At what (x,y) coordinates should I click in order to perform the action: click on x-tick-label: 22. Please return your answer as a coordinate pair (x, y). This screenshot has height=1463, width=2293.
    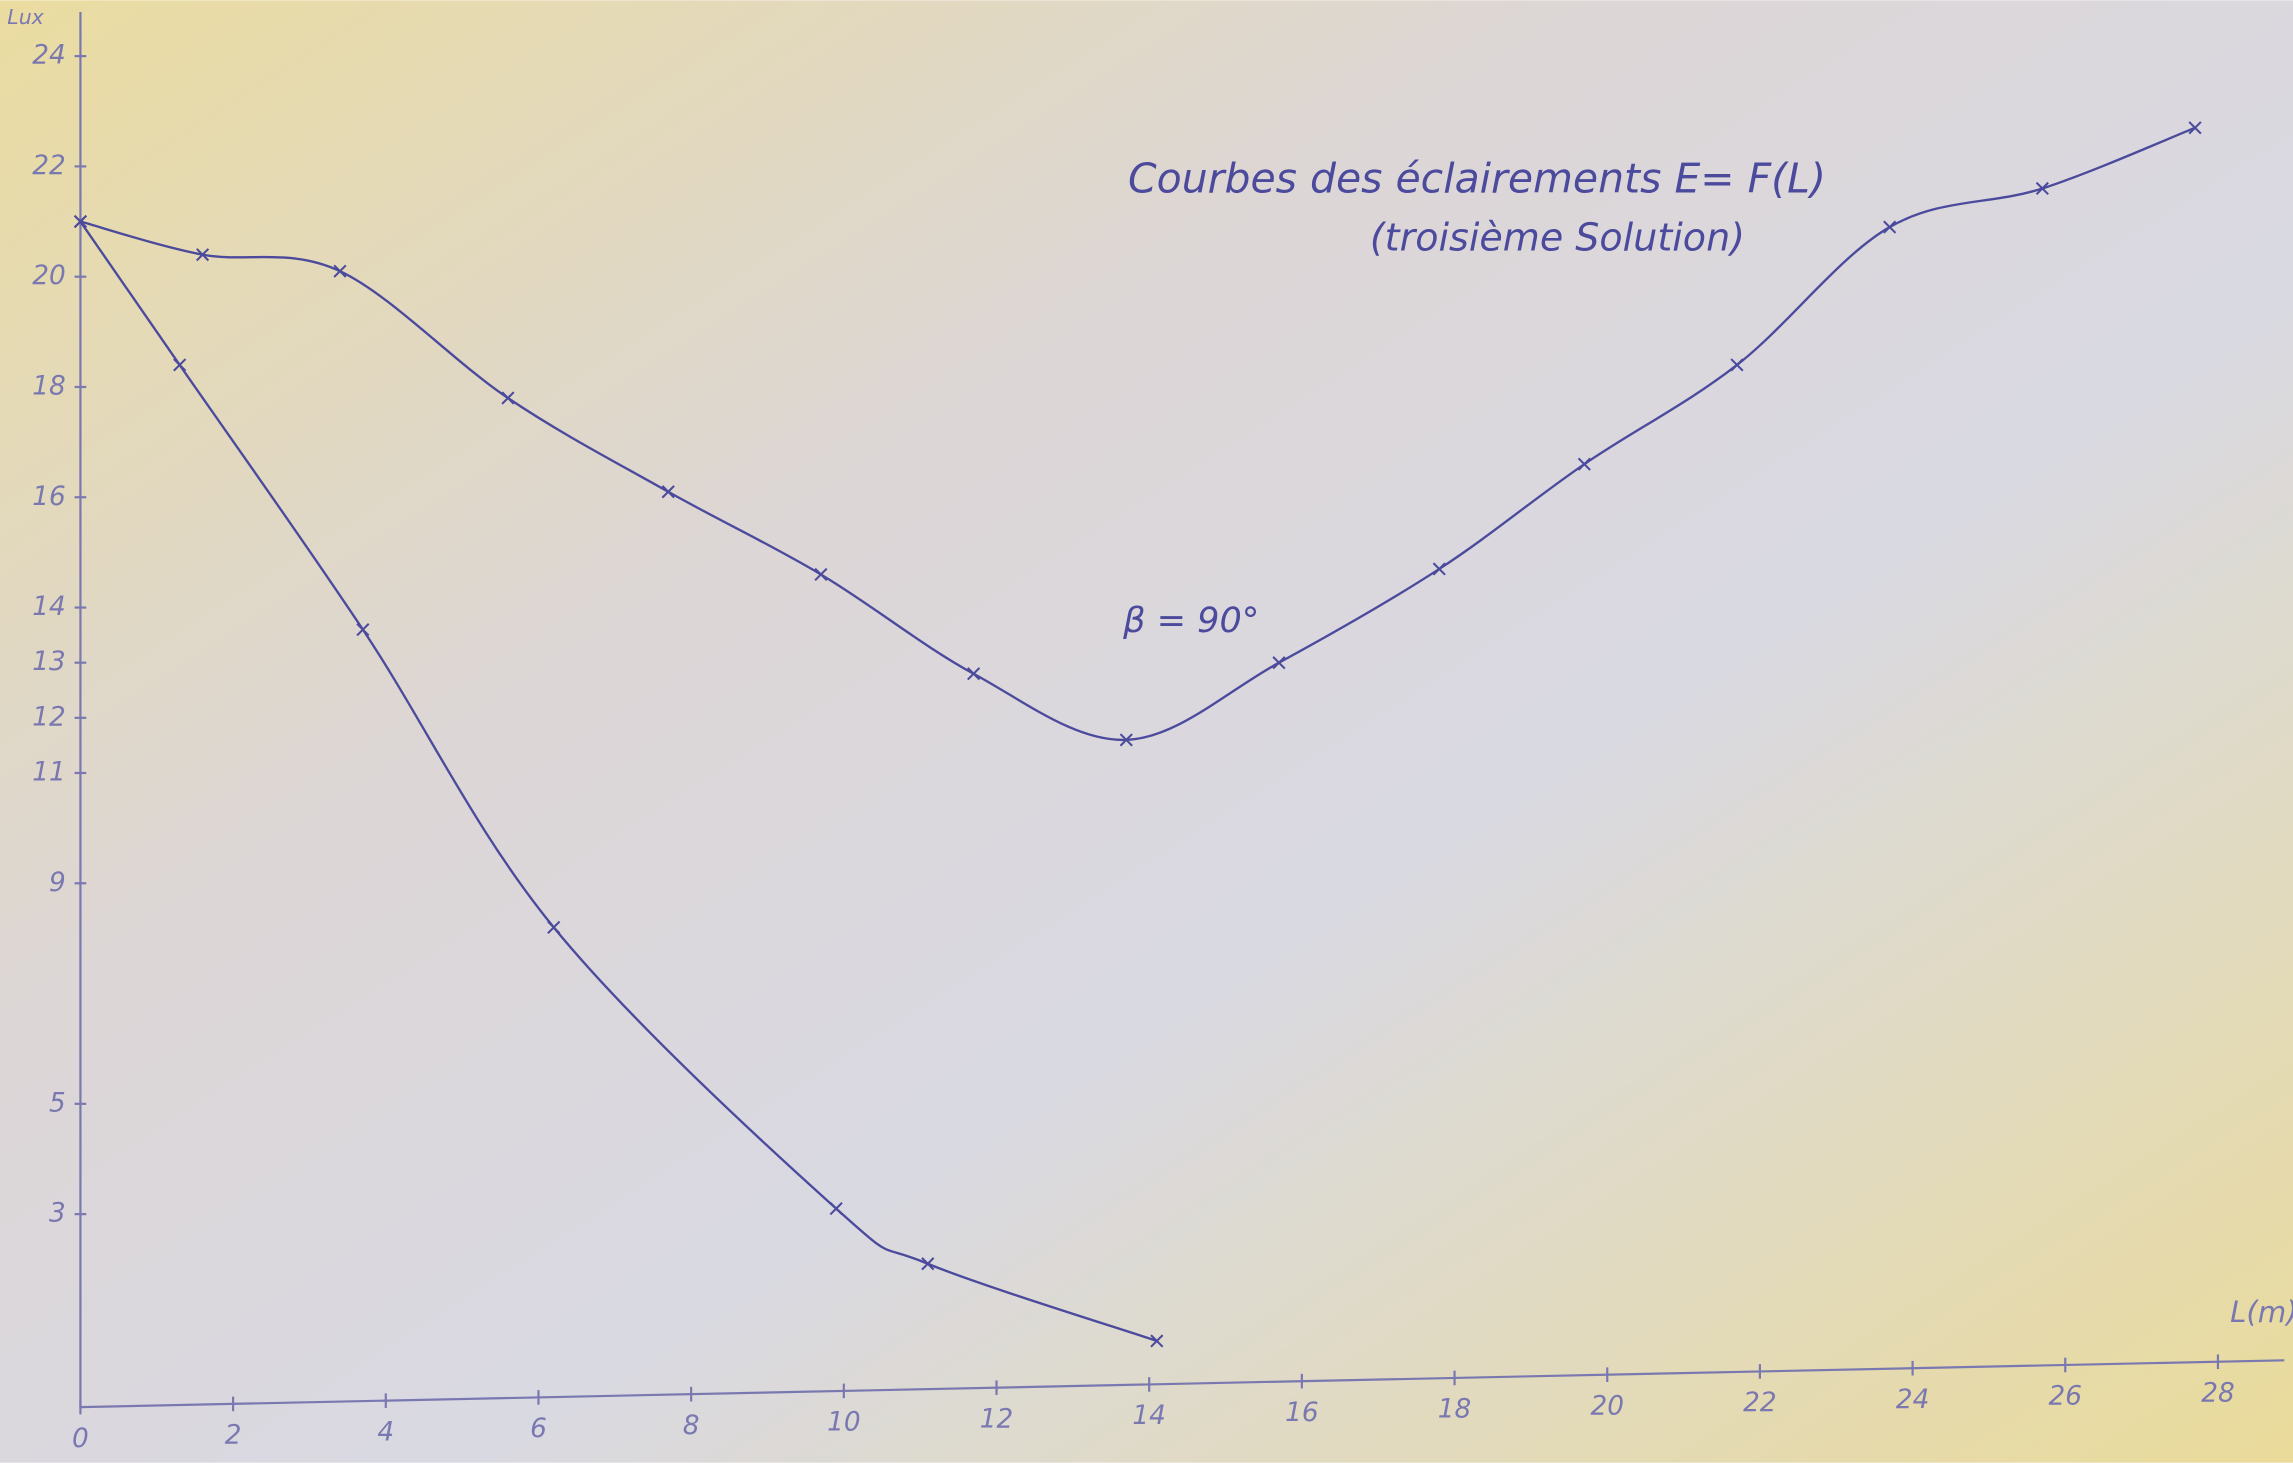
    Looking at the image, I should click on (1759, 1403).